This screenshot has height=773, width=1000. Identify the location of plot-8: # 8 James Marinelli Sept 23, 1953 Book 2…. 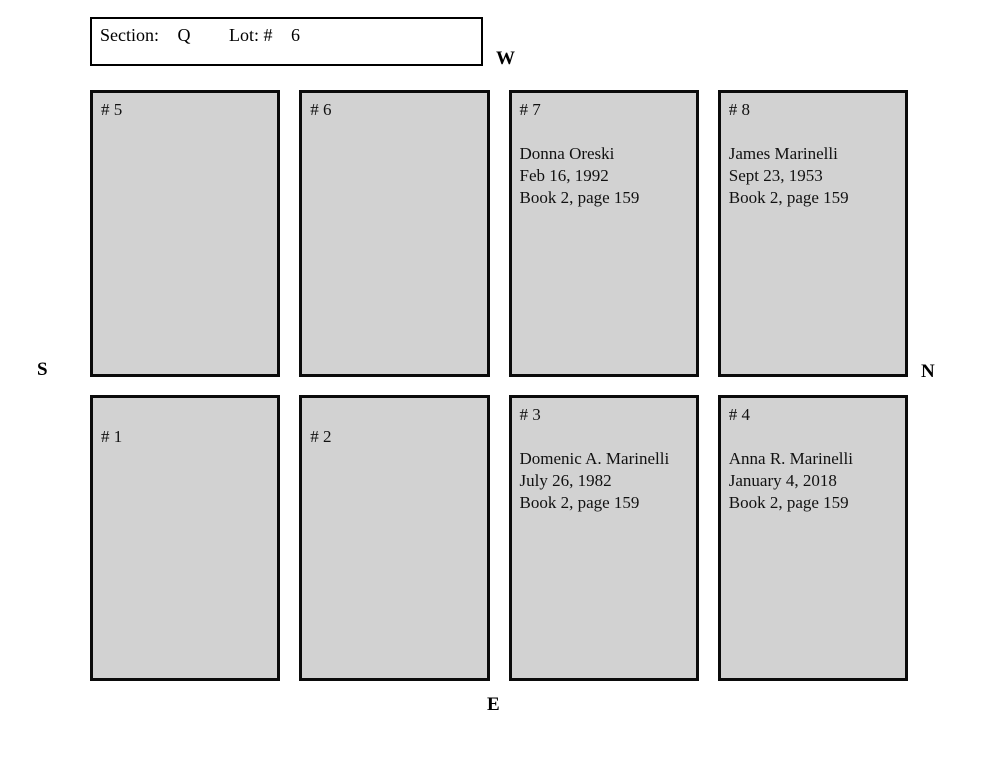
(812, 233).